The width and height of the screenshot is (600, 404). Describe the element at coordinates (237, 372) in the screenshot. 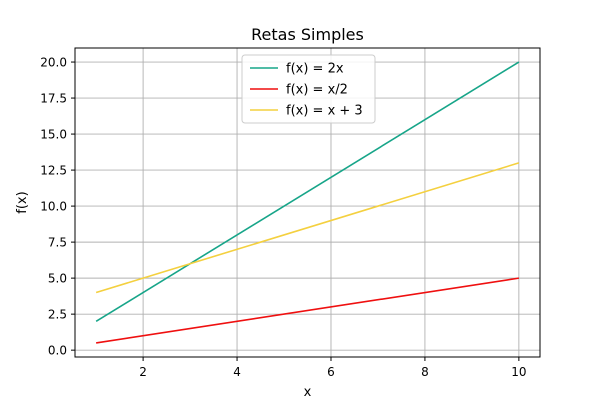

I see `x-tick-label: 4` at that location.